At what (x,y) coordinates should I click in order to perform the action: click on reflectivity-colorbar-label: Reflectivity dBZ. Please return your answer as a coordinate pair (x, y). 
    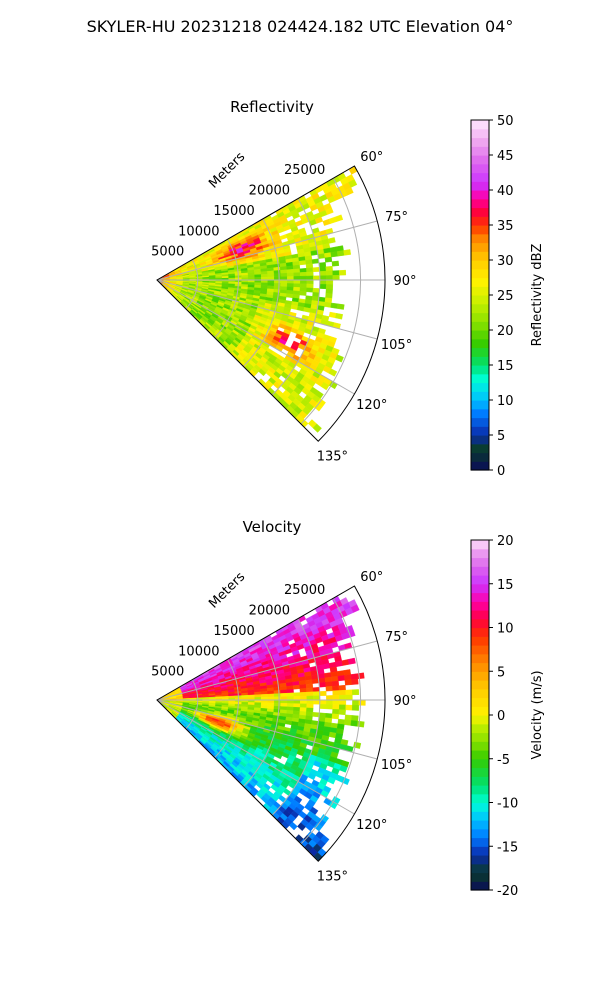
    Looking at the image, I should click on (537, 295).